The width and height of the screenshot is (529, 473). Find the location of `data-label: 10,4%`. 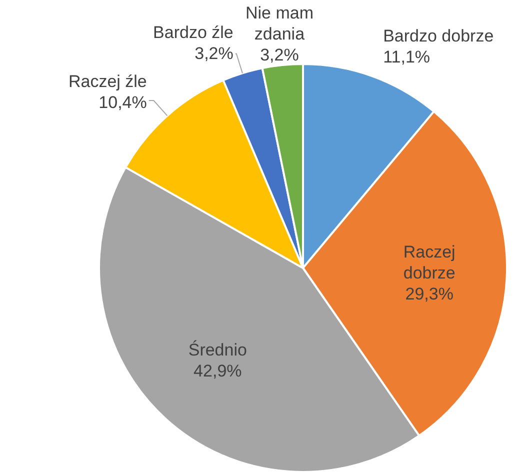

data-label: 10,4% is located at coordinates (122, 102).